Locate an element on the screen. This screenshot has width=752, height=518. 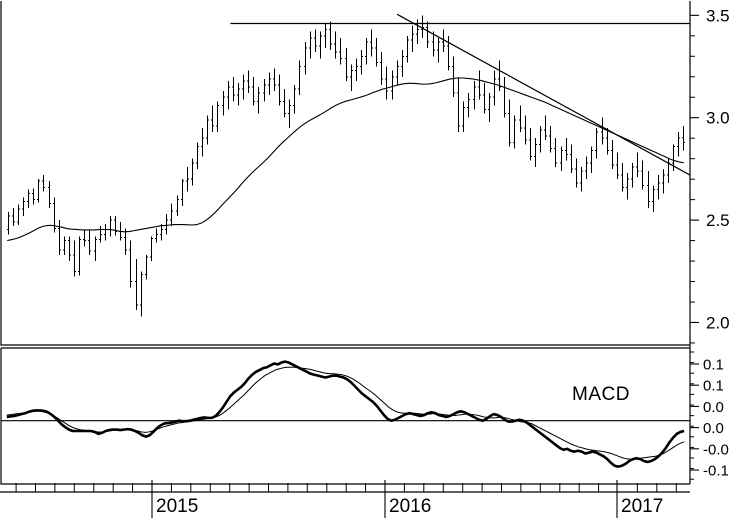
price-y-axis-ticks is located at coordinates (694, 242).